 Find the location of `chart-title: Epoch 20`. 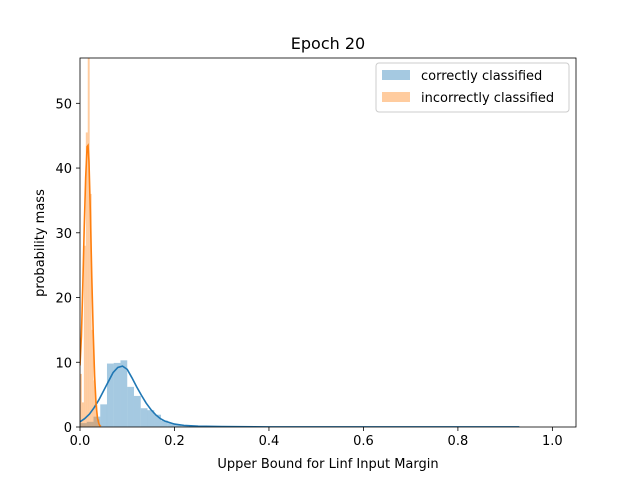

chart-title: Epoch 20 is located at coordinates (328, 43).